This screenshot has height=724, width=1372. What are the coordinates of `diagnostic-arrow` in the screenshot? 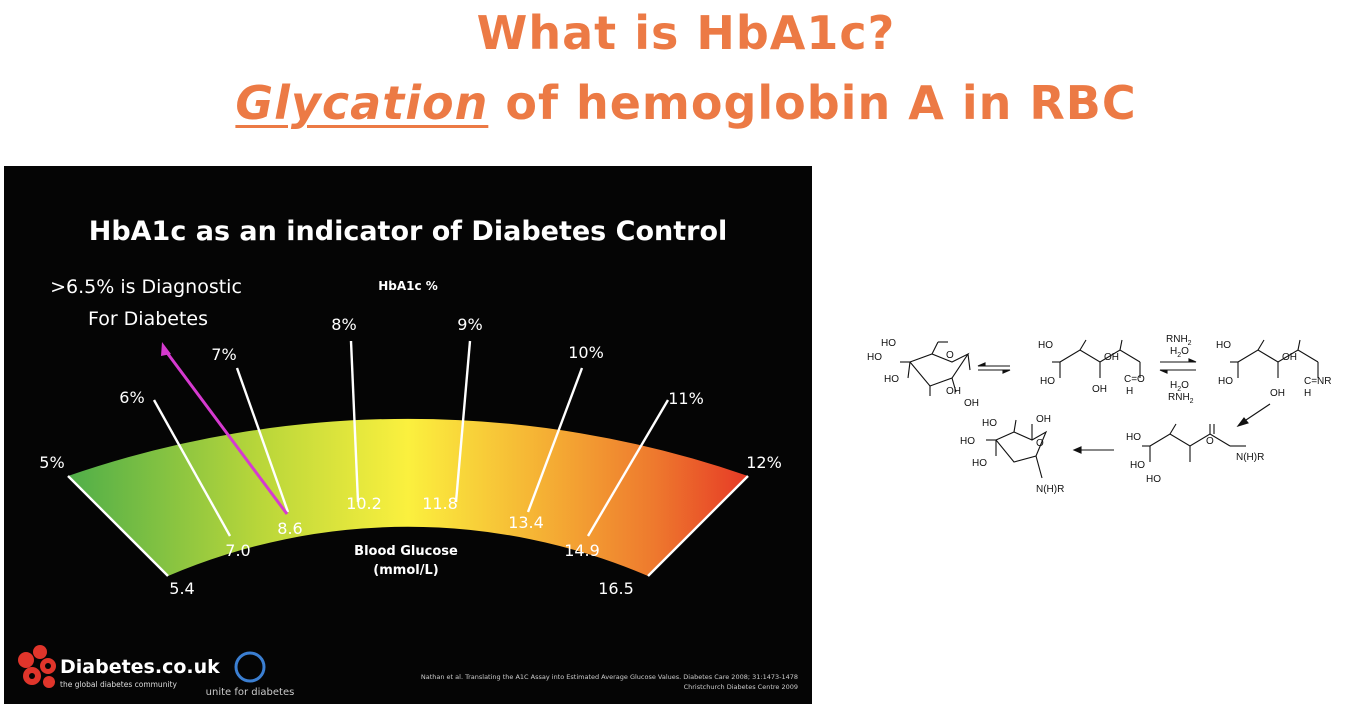 It's located at (226, 432).